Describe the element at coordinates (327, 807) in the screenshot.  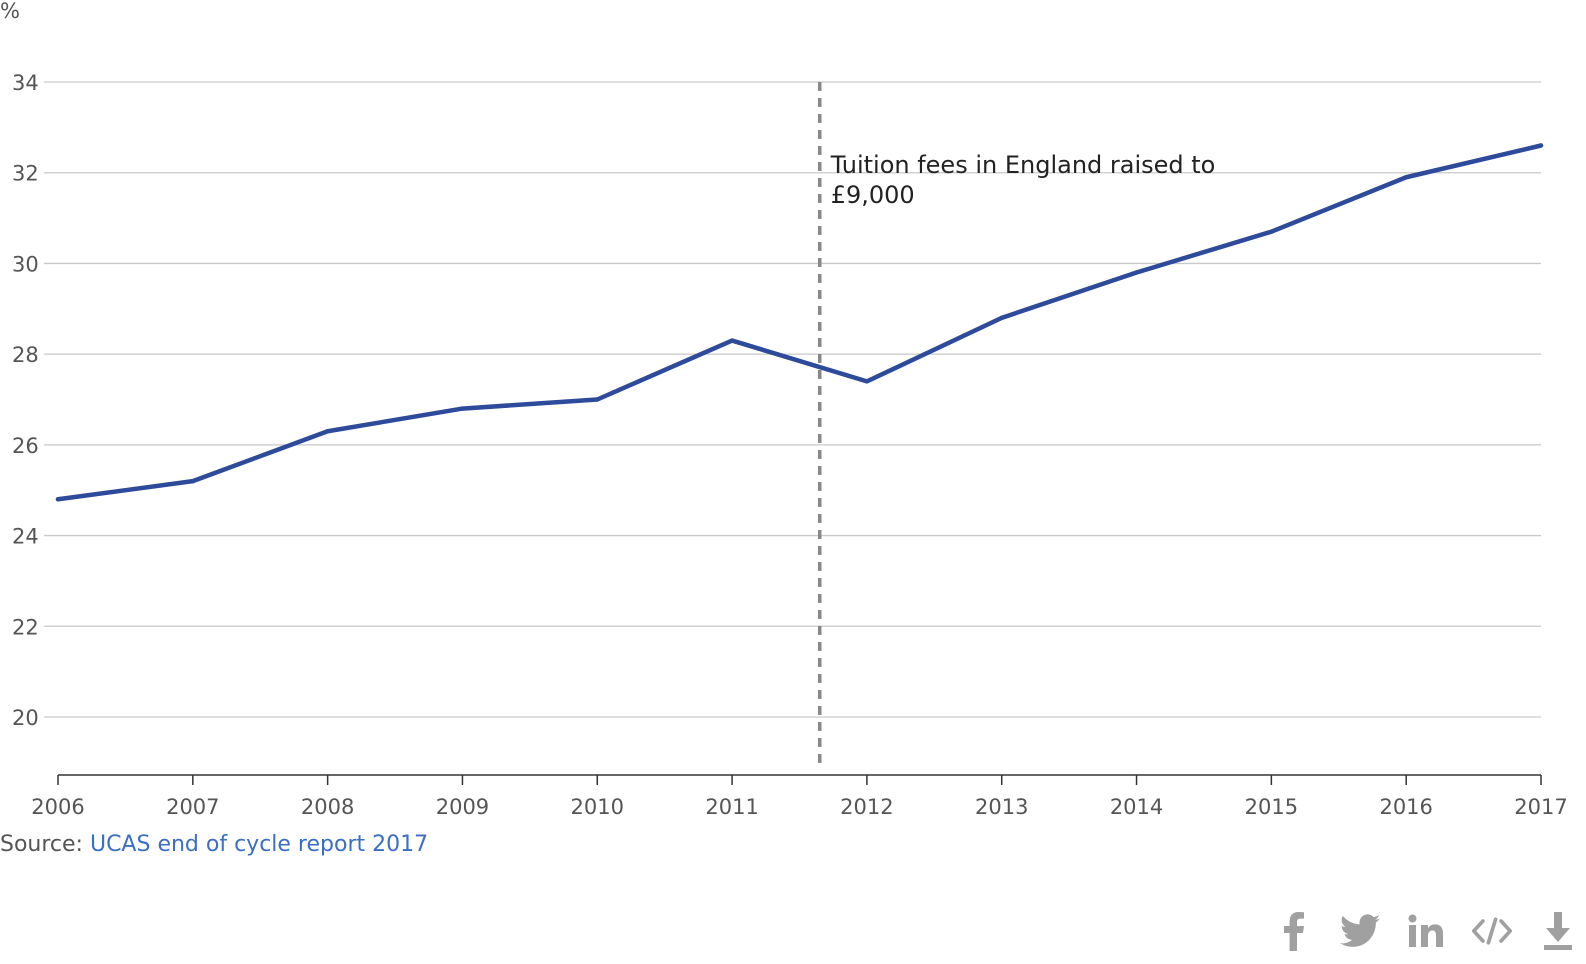
I see `x-tick-label: 2008` at that location.